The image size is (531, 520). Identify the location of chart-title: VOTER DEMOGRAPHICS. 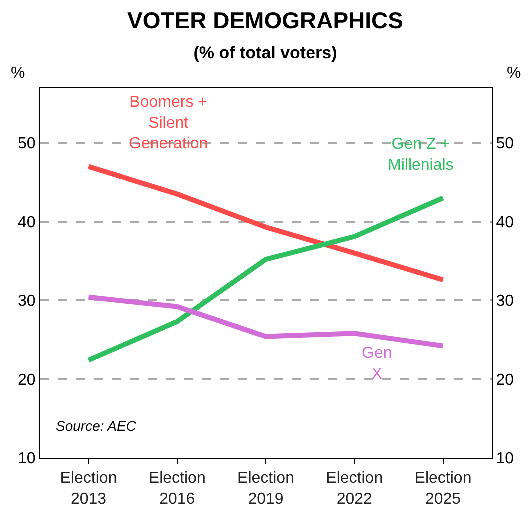
(265, 21).